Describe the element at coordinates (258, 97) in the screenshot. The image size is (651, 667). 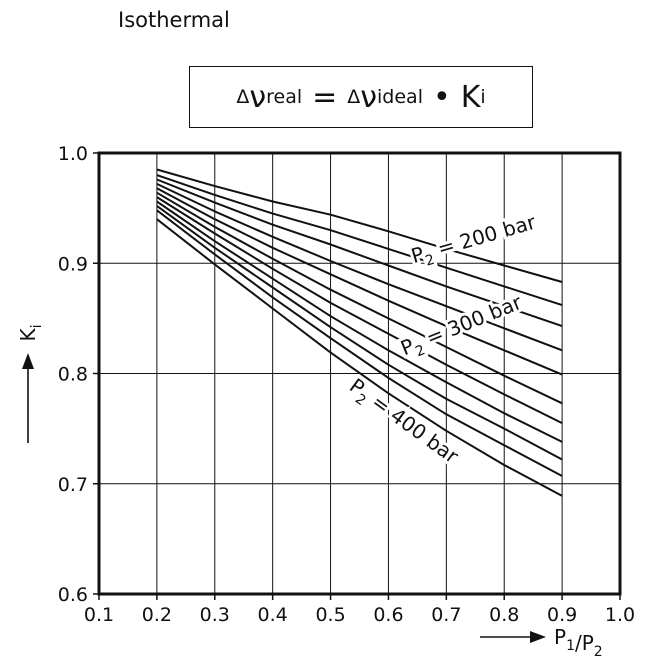
I see `nu-symbol: ν` at that location.